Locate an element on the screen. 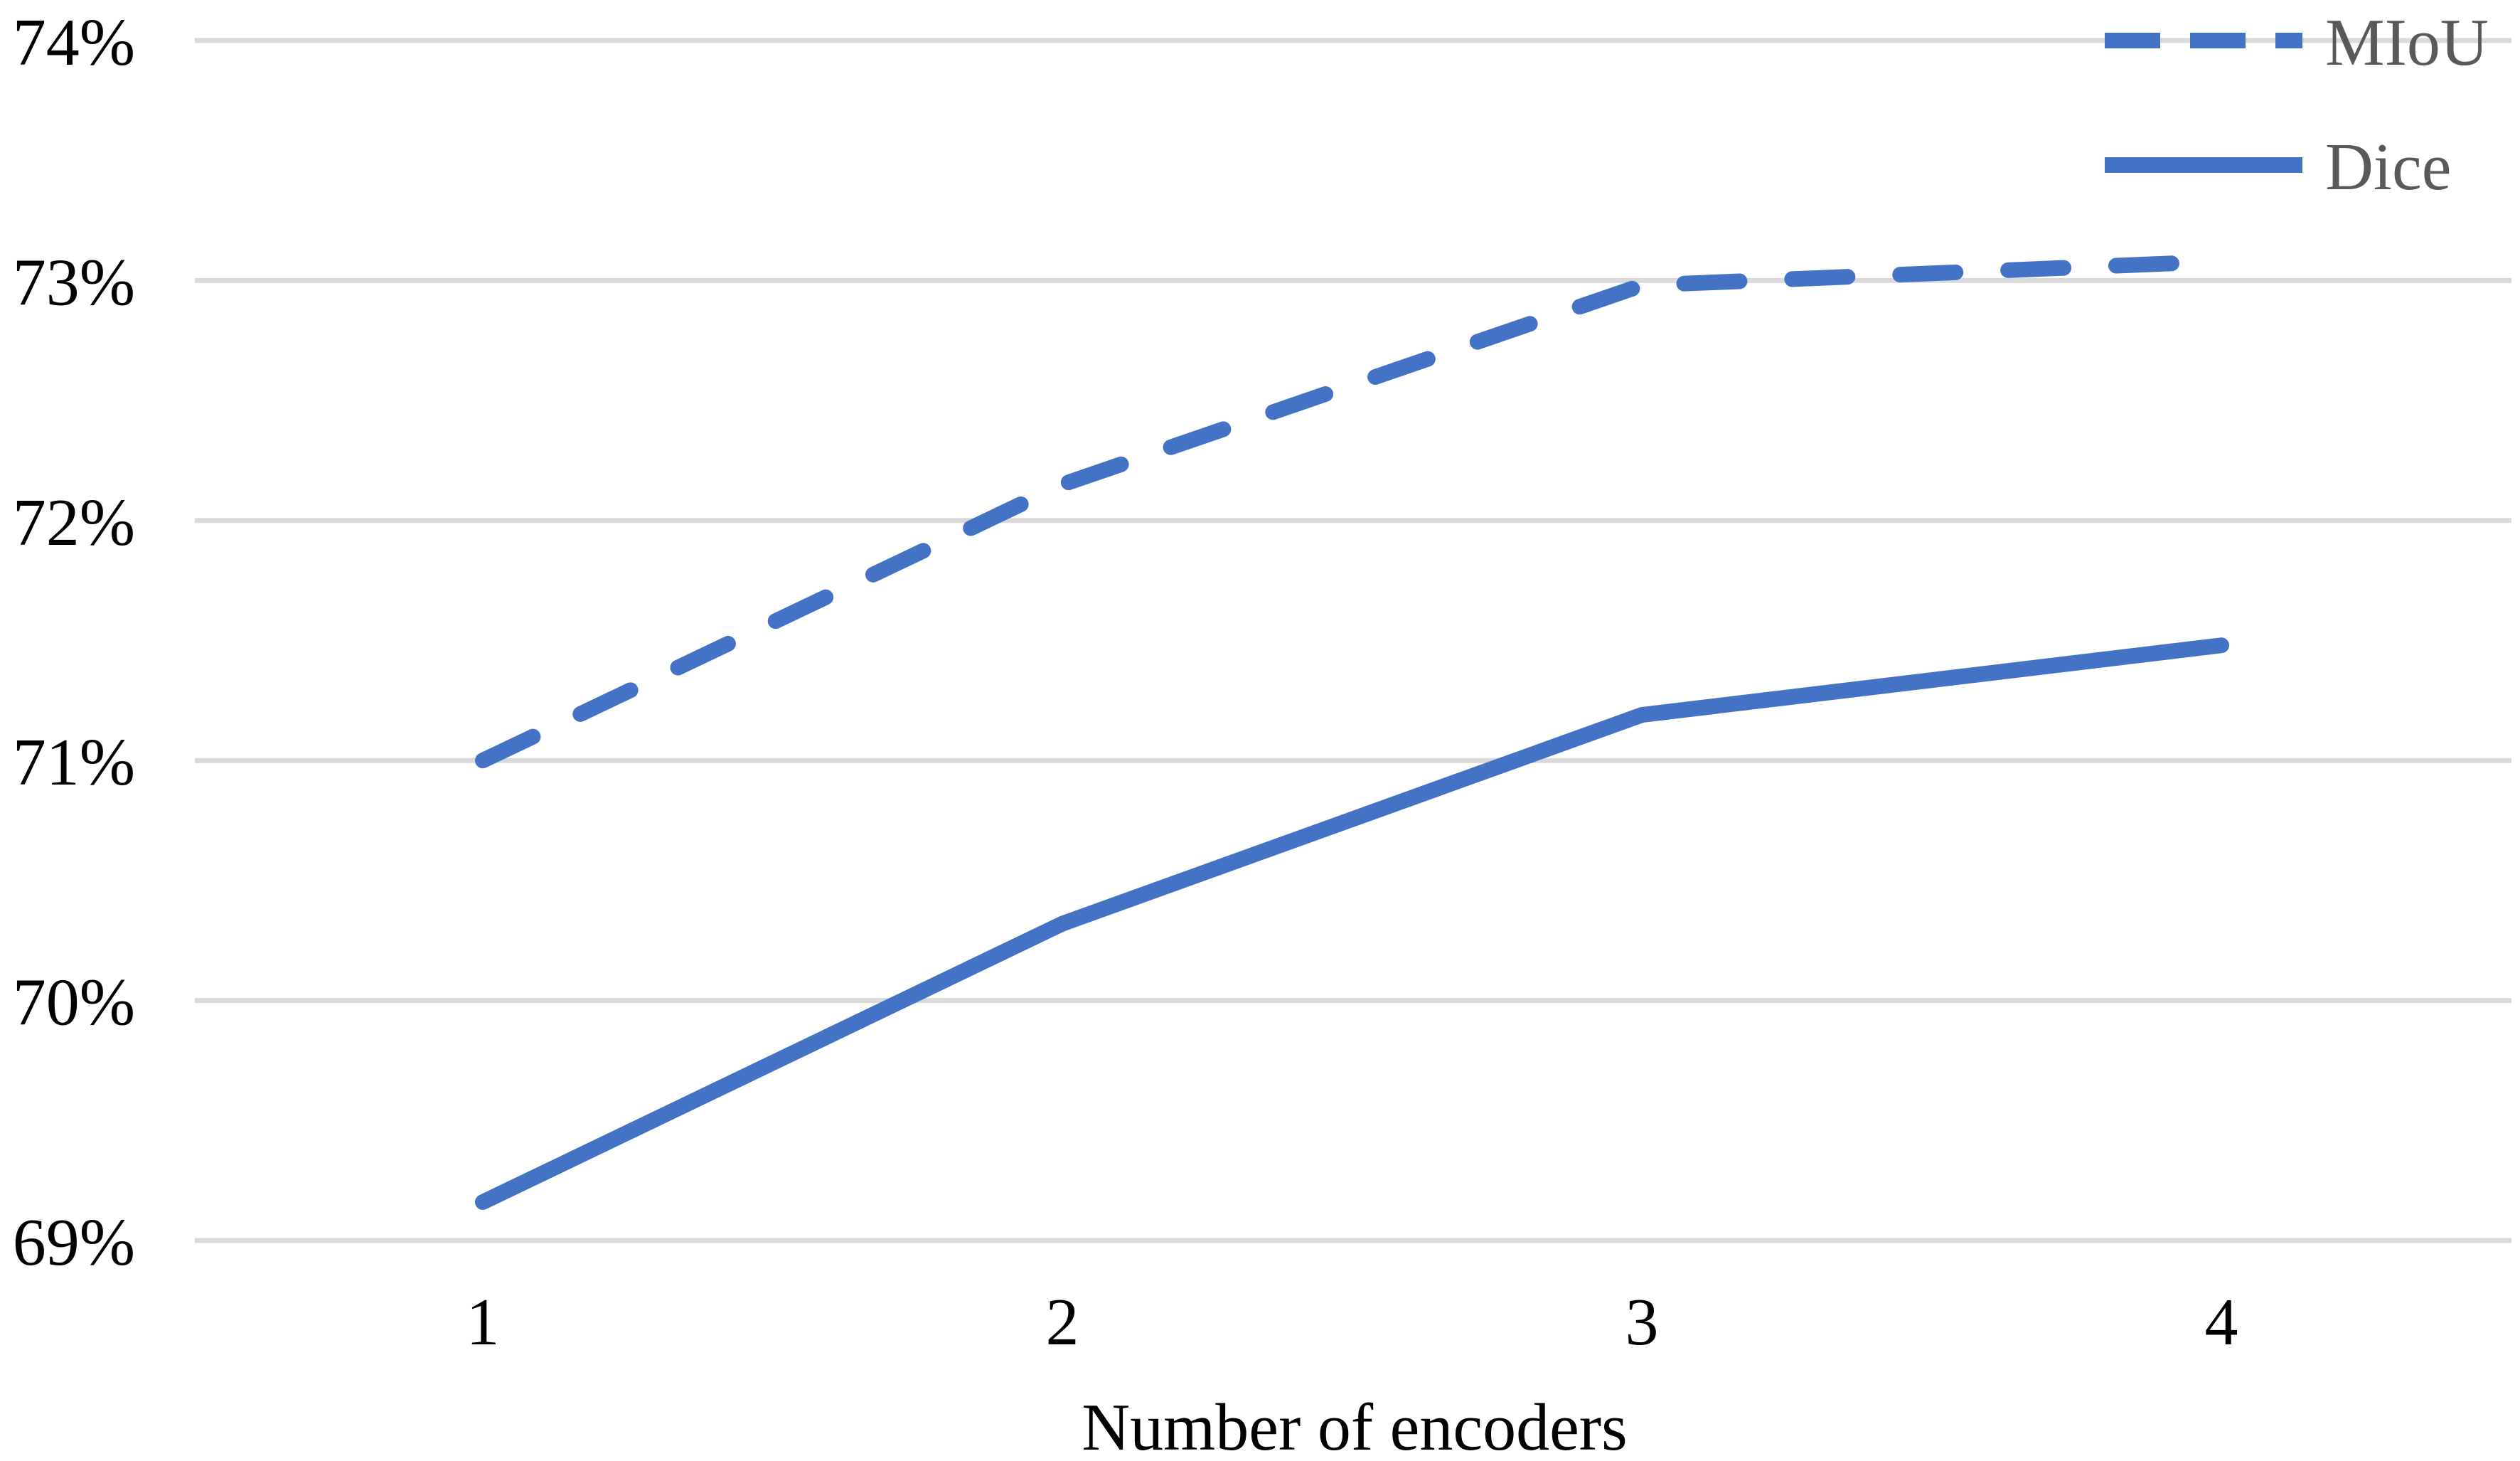 The width and height of the screenshot is (2520, 1461). x-axis-title: Number of encoders is located at coordinates (1354, 1426).